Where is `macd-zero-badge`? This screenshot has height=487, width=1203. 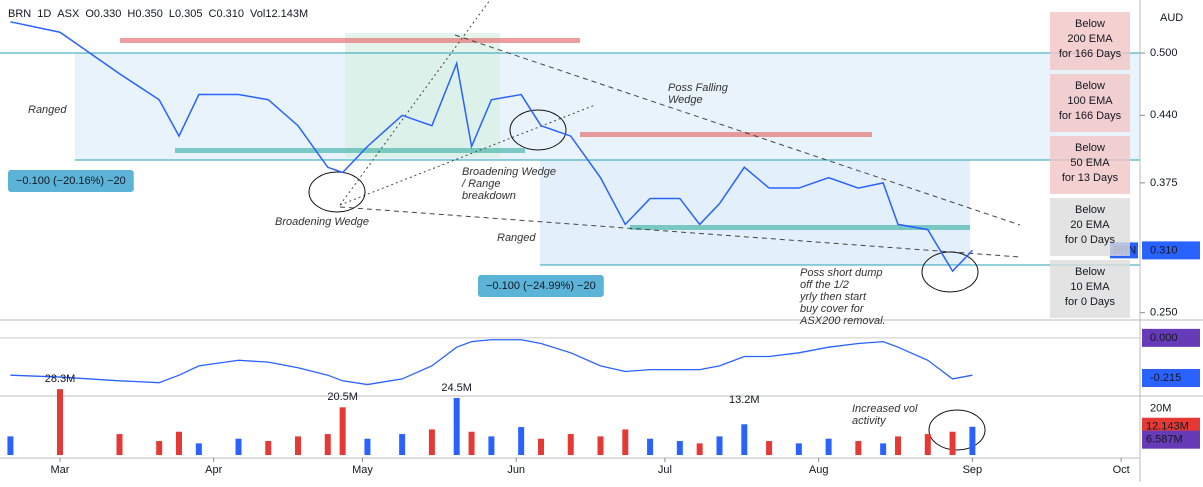
macd-zero-badge is located at coordinates (1171, 337).